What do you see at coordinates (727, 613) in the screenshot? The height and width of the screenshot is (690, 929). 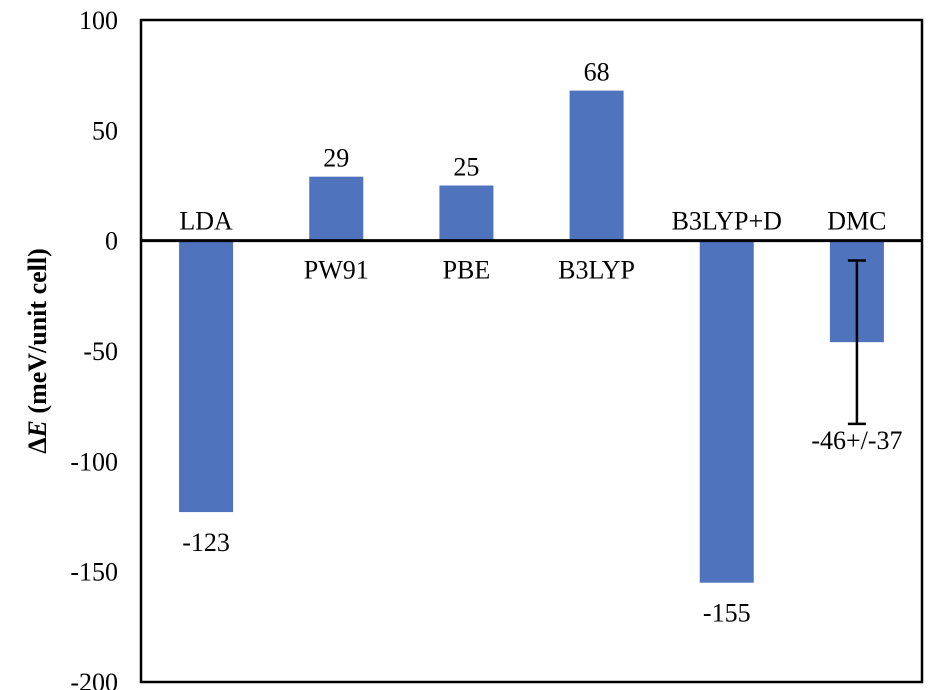 I see `data-label: -155` at bounding box center [727, 613].